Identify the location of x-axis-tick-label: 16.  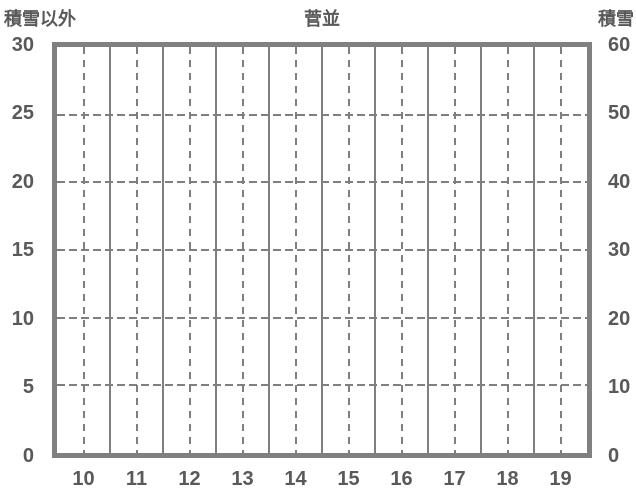
(401, 479).